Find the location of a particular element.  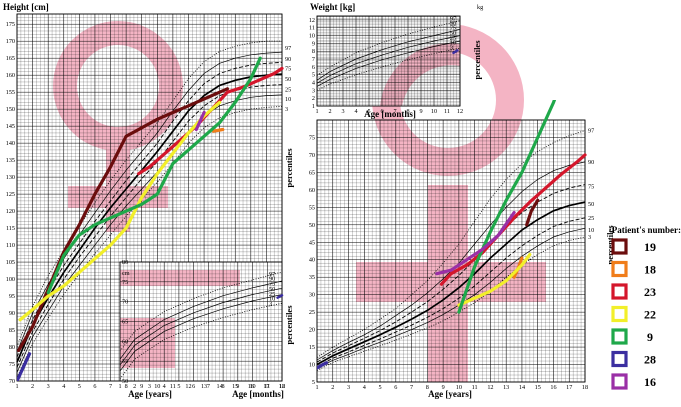

percentile-curves-height-months-inset is located at coordinates (201, 325).